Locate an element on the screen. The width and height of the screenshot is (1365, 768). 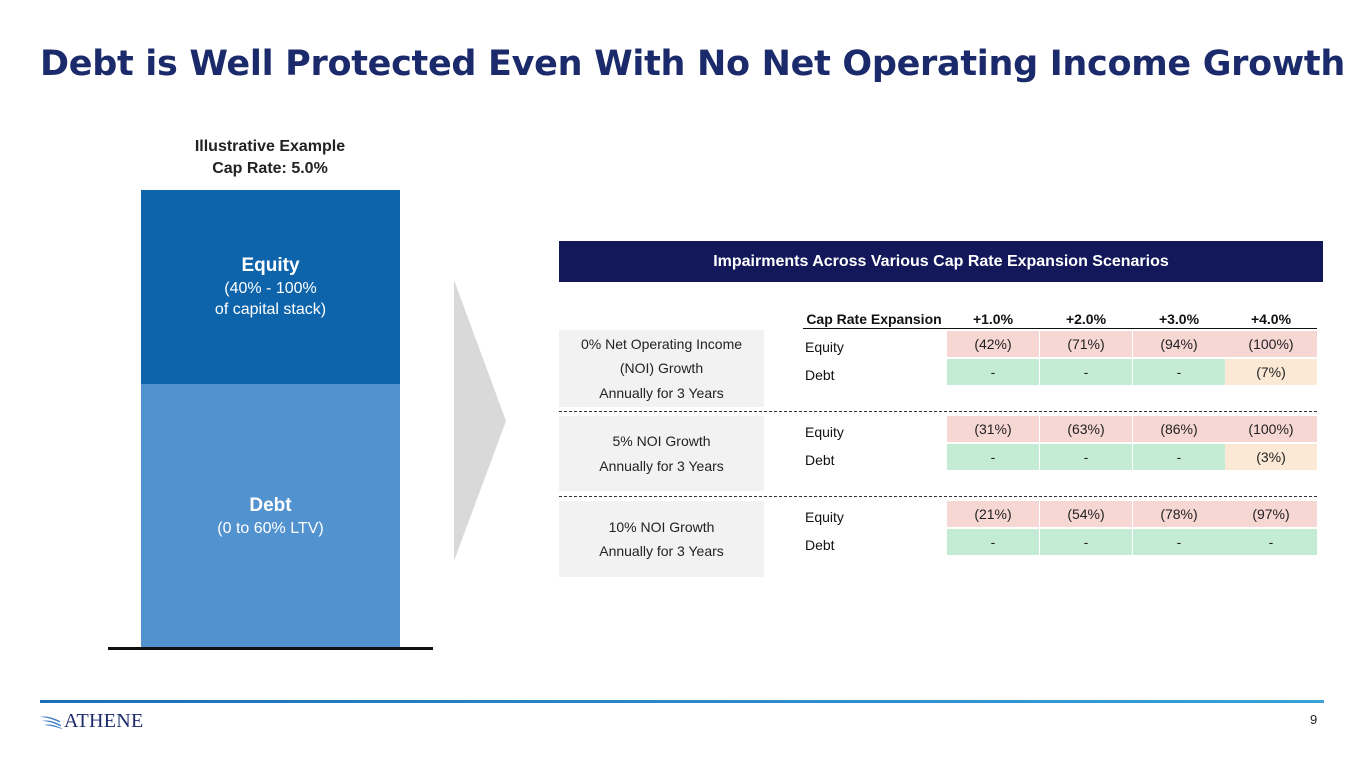
athene-logo: ATHENE is located at coordinates (92, 721).